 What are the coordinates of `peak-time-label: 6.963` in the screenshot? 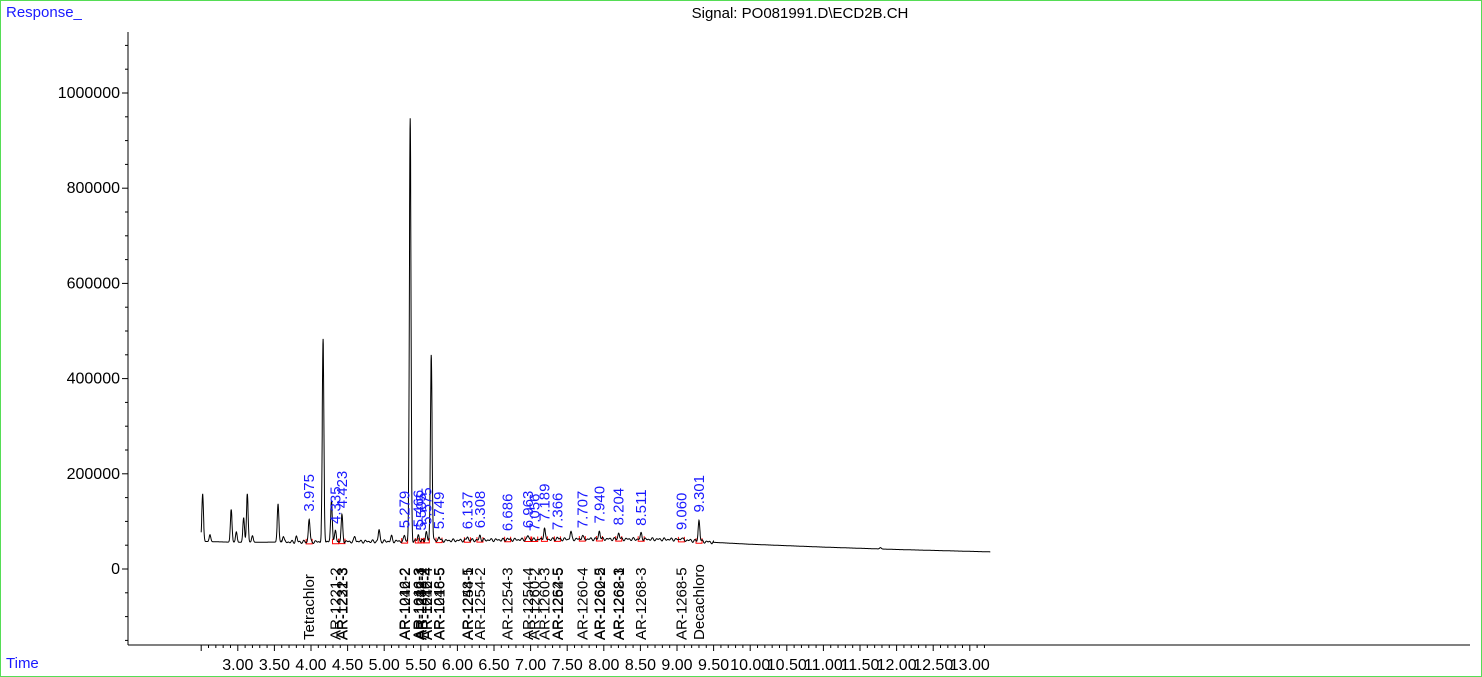 It's located at (528, 510).